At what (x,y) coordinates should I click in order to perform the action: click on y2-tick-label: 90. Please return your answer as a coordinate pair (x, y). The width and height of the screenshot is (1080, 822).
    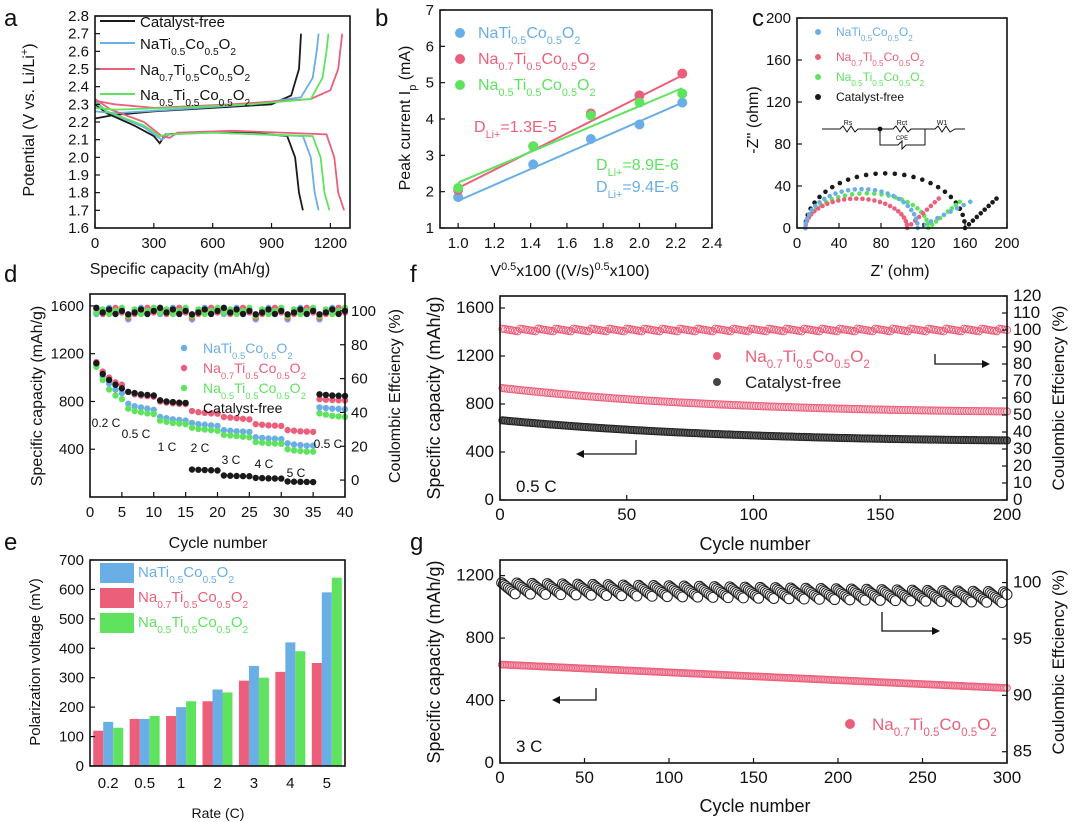
    Looking at the image, I should click on (1022, 346).